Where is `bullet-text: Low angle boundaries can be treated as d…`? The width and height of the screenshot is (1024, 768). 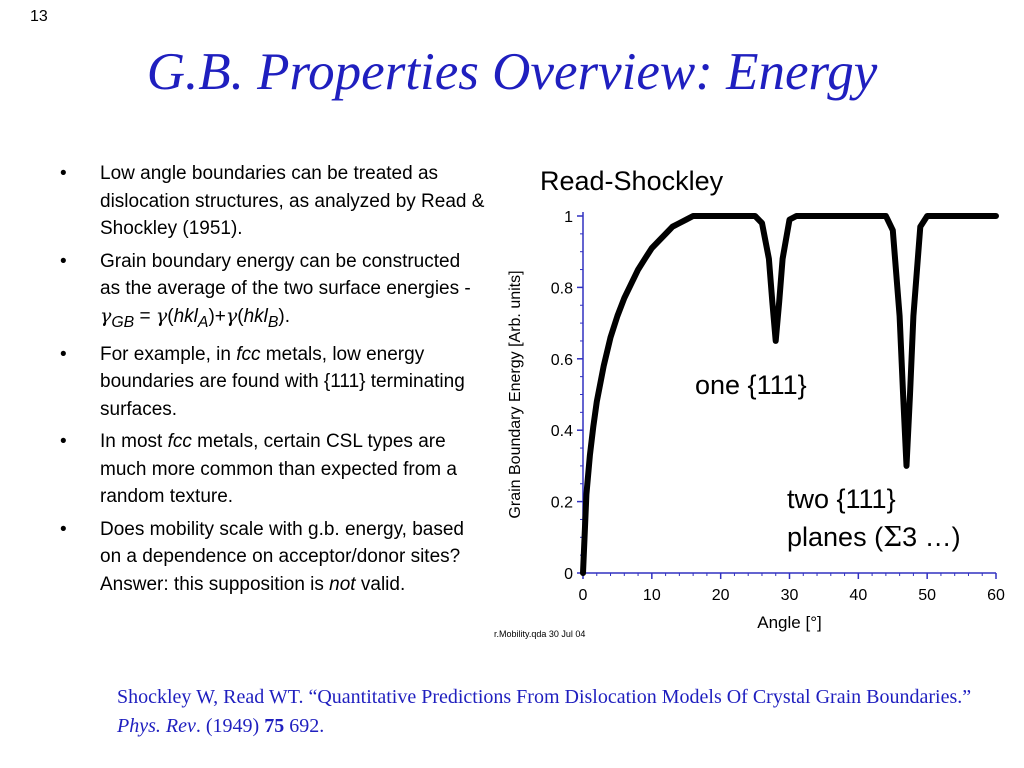 bullet-text: Low angle boundaries can be treated as d… is located at coordinates (292, 201).